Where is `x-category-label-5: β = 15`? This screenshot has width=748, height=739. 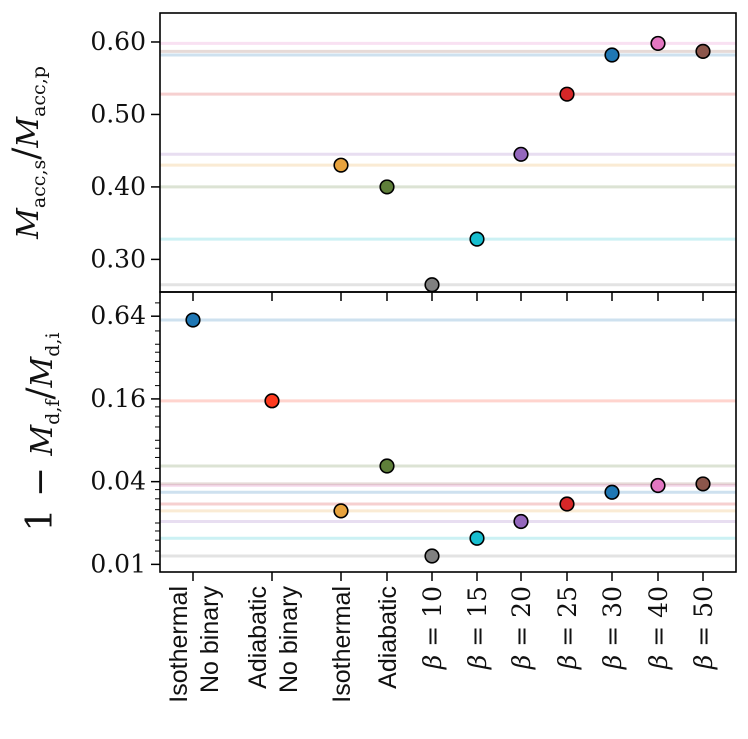
x-category-label-5: β = 15 is located at coordinates (477, 628).